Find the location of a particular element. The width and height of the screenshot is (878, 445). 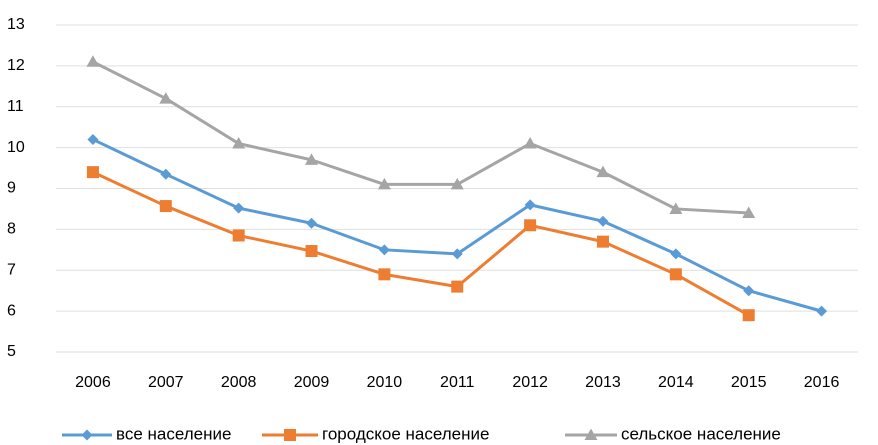

y-tick-label: 10 is located at coordinates (16, 147).